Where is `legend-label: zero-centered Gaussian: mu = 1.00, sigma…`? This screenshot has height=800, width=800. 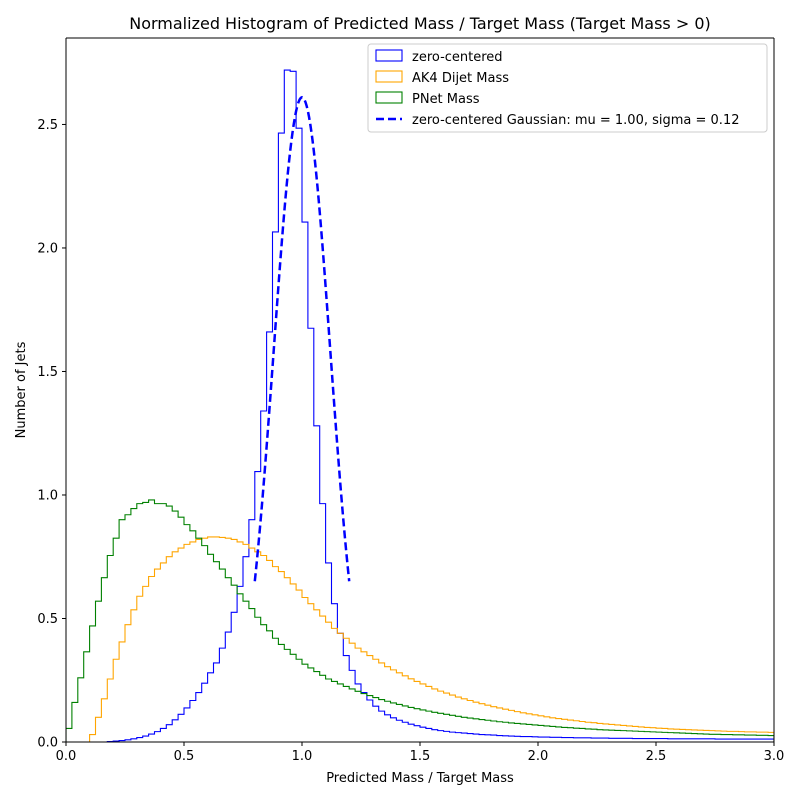
legend-label: zero-centered Gaussian: mu = 1.00, sigma… is located at coordinates (575, 120).